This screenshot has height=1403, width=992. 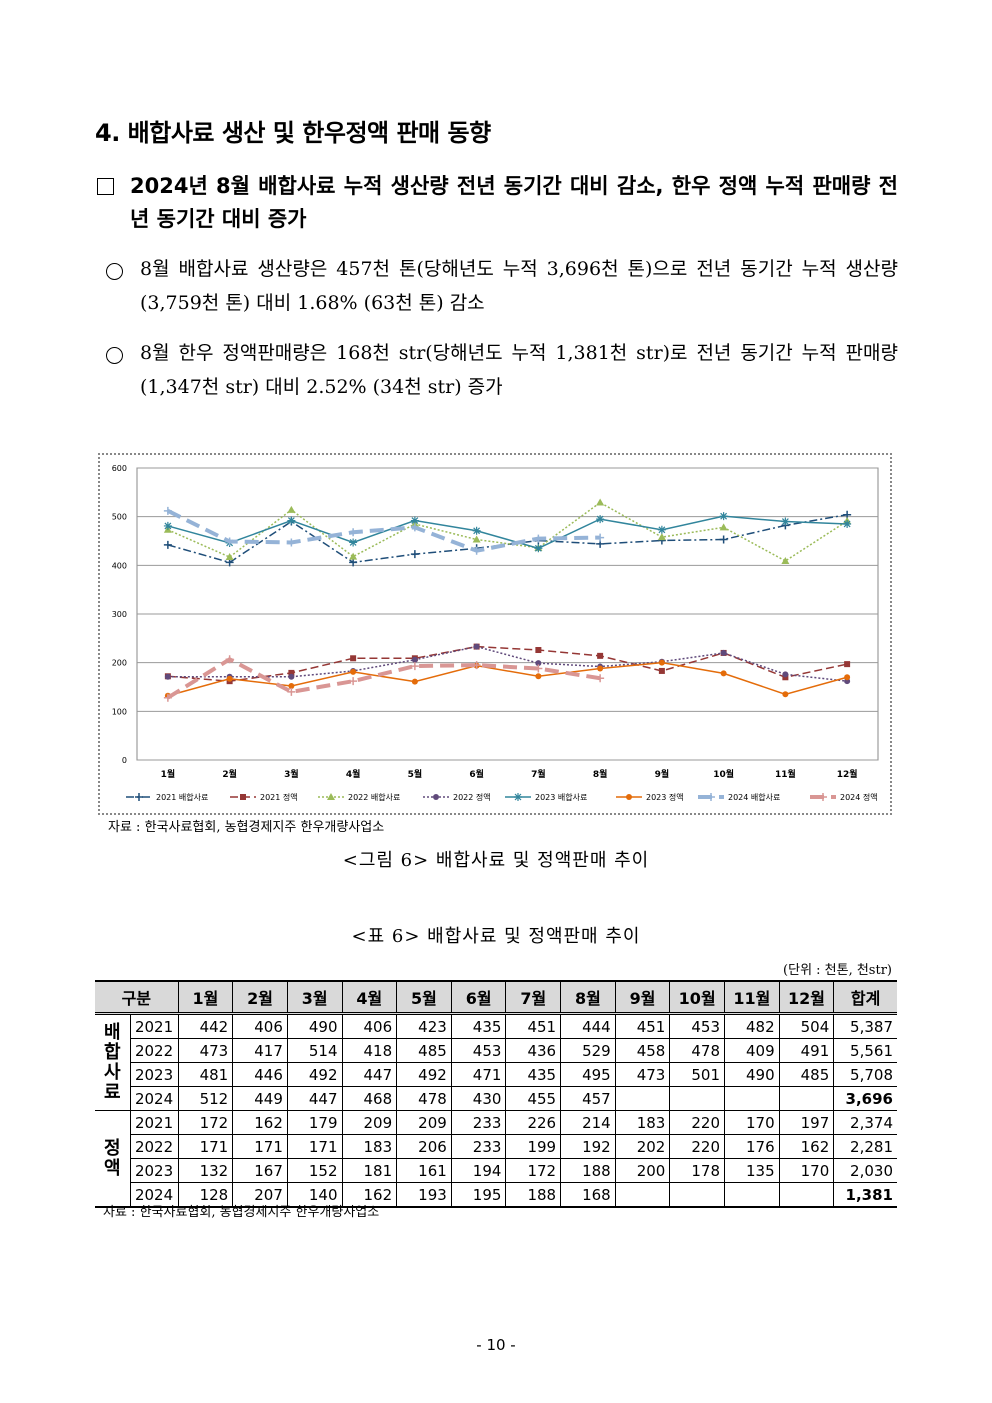 What do you see at coordinates (205, 1050) in the screenshot?
I see `value-cell: 473` at bounding box center [205, 1050].